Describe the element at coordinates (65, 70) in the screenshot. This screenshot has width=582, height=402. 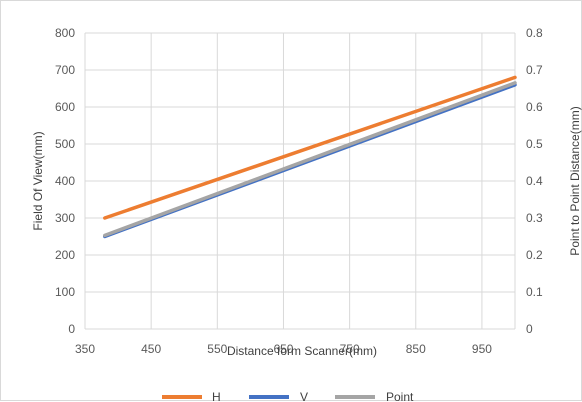
I see `y-tick-label: 700` at that location.